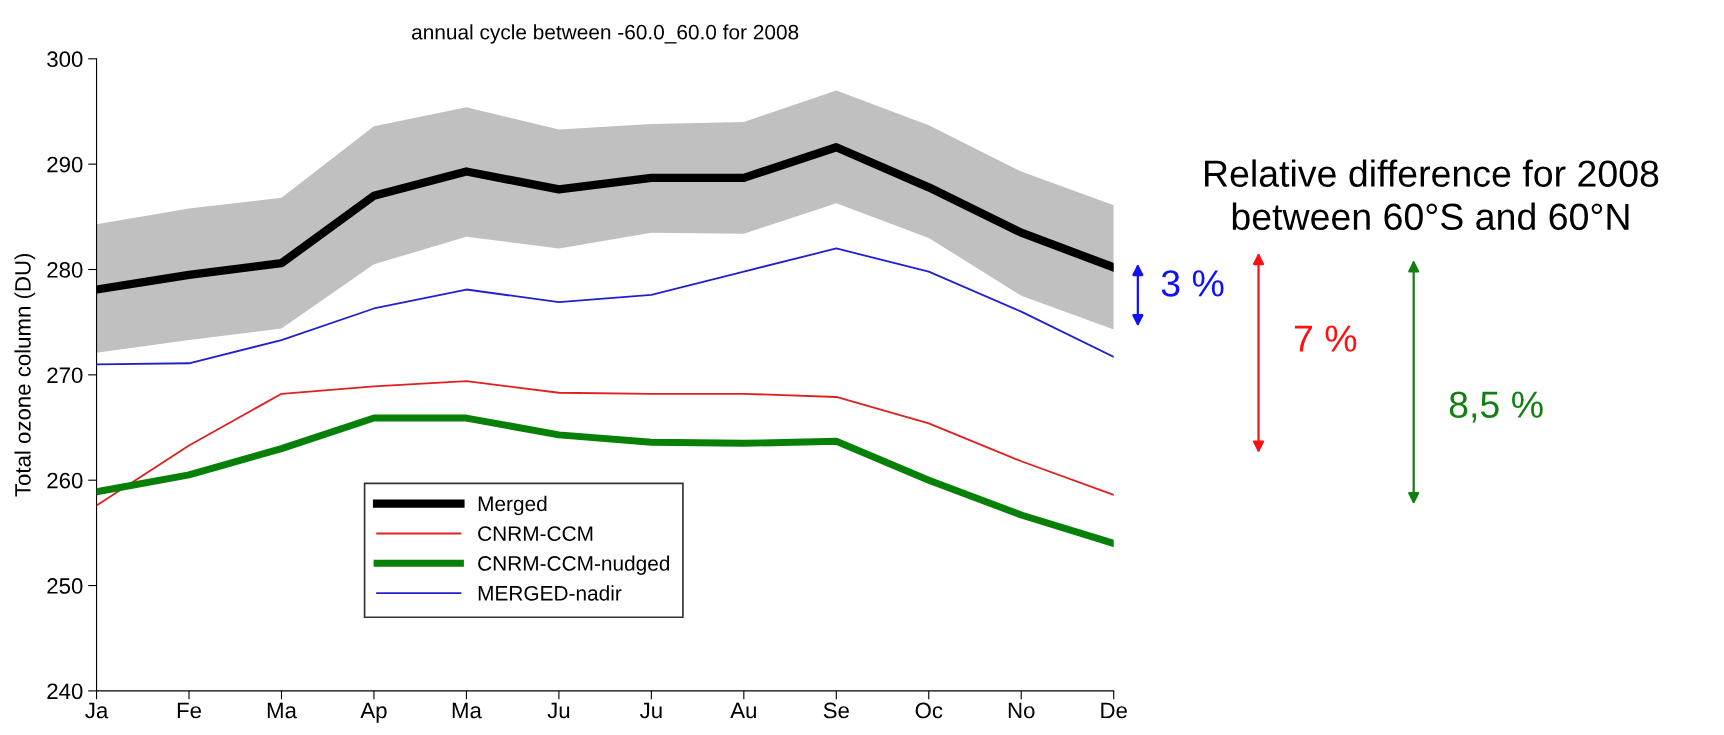  What do you see at coordinates (836, 710) in the screenshot?
I see `x-tick-label: Se` at bounding box center [836, 710].